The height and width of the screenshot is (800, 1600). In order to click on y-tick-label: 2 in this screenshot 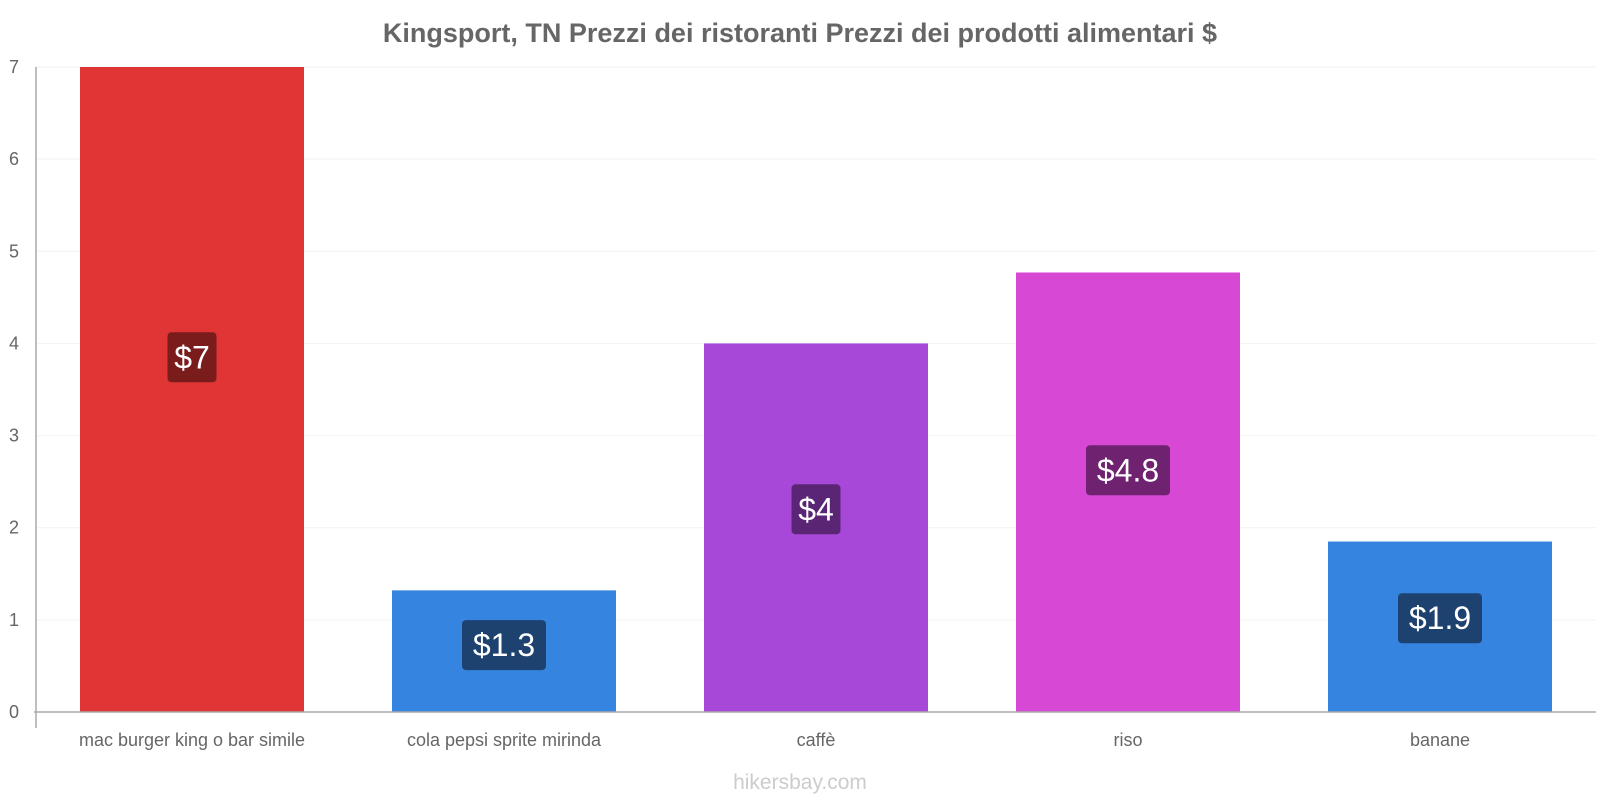, I will do `click(14, 528)`.